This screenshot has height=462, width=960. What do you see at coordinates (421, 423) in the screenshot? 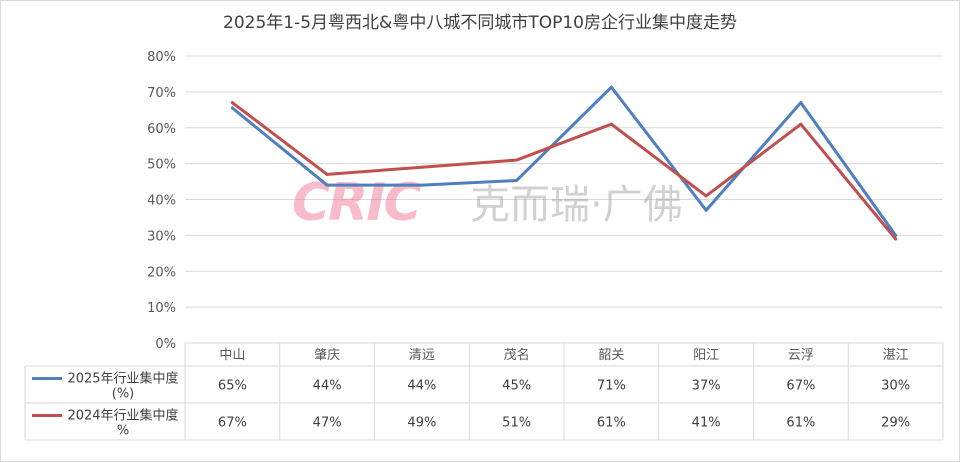
I see `table-cell-value: 49%` at bounding box center [421, 423].